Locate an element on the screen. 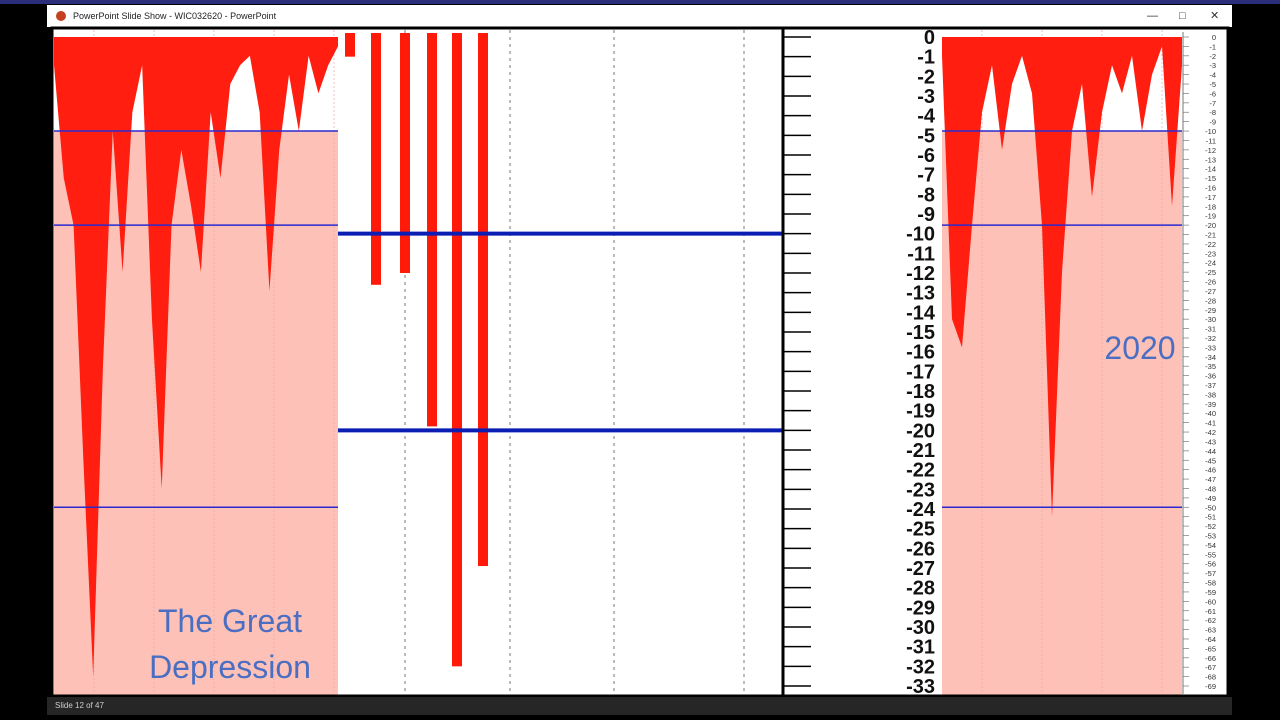 This screenshot has width=1280, height=720. slide-counter: Slide 12 of 47 is located at coordinates (79, 705).